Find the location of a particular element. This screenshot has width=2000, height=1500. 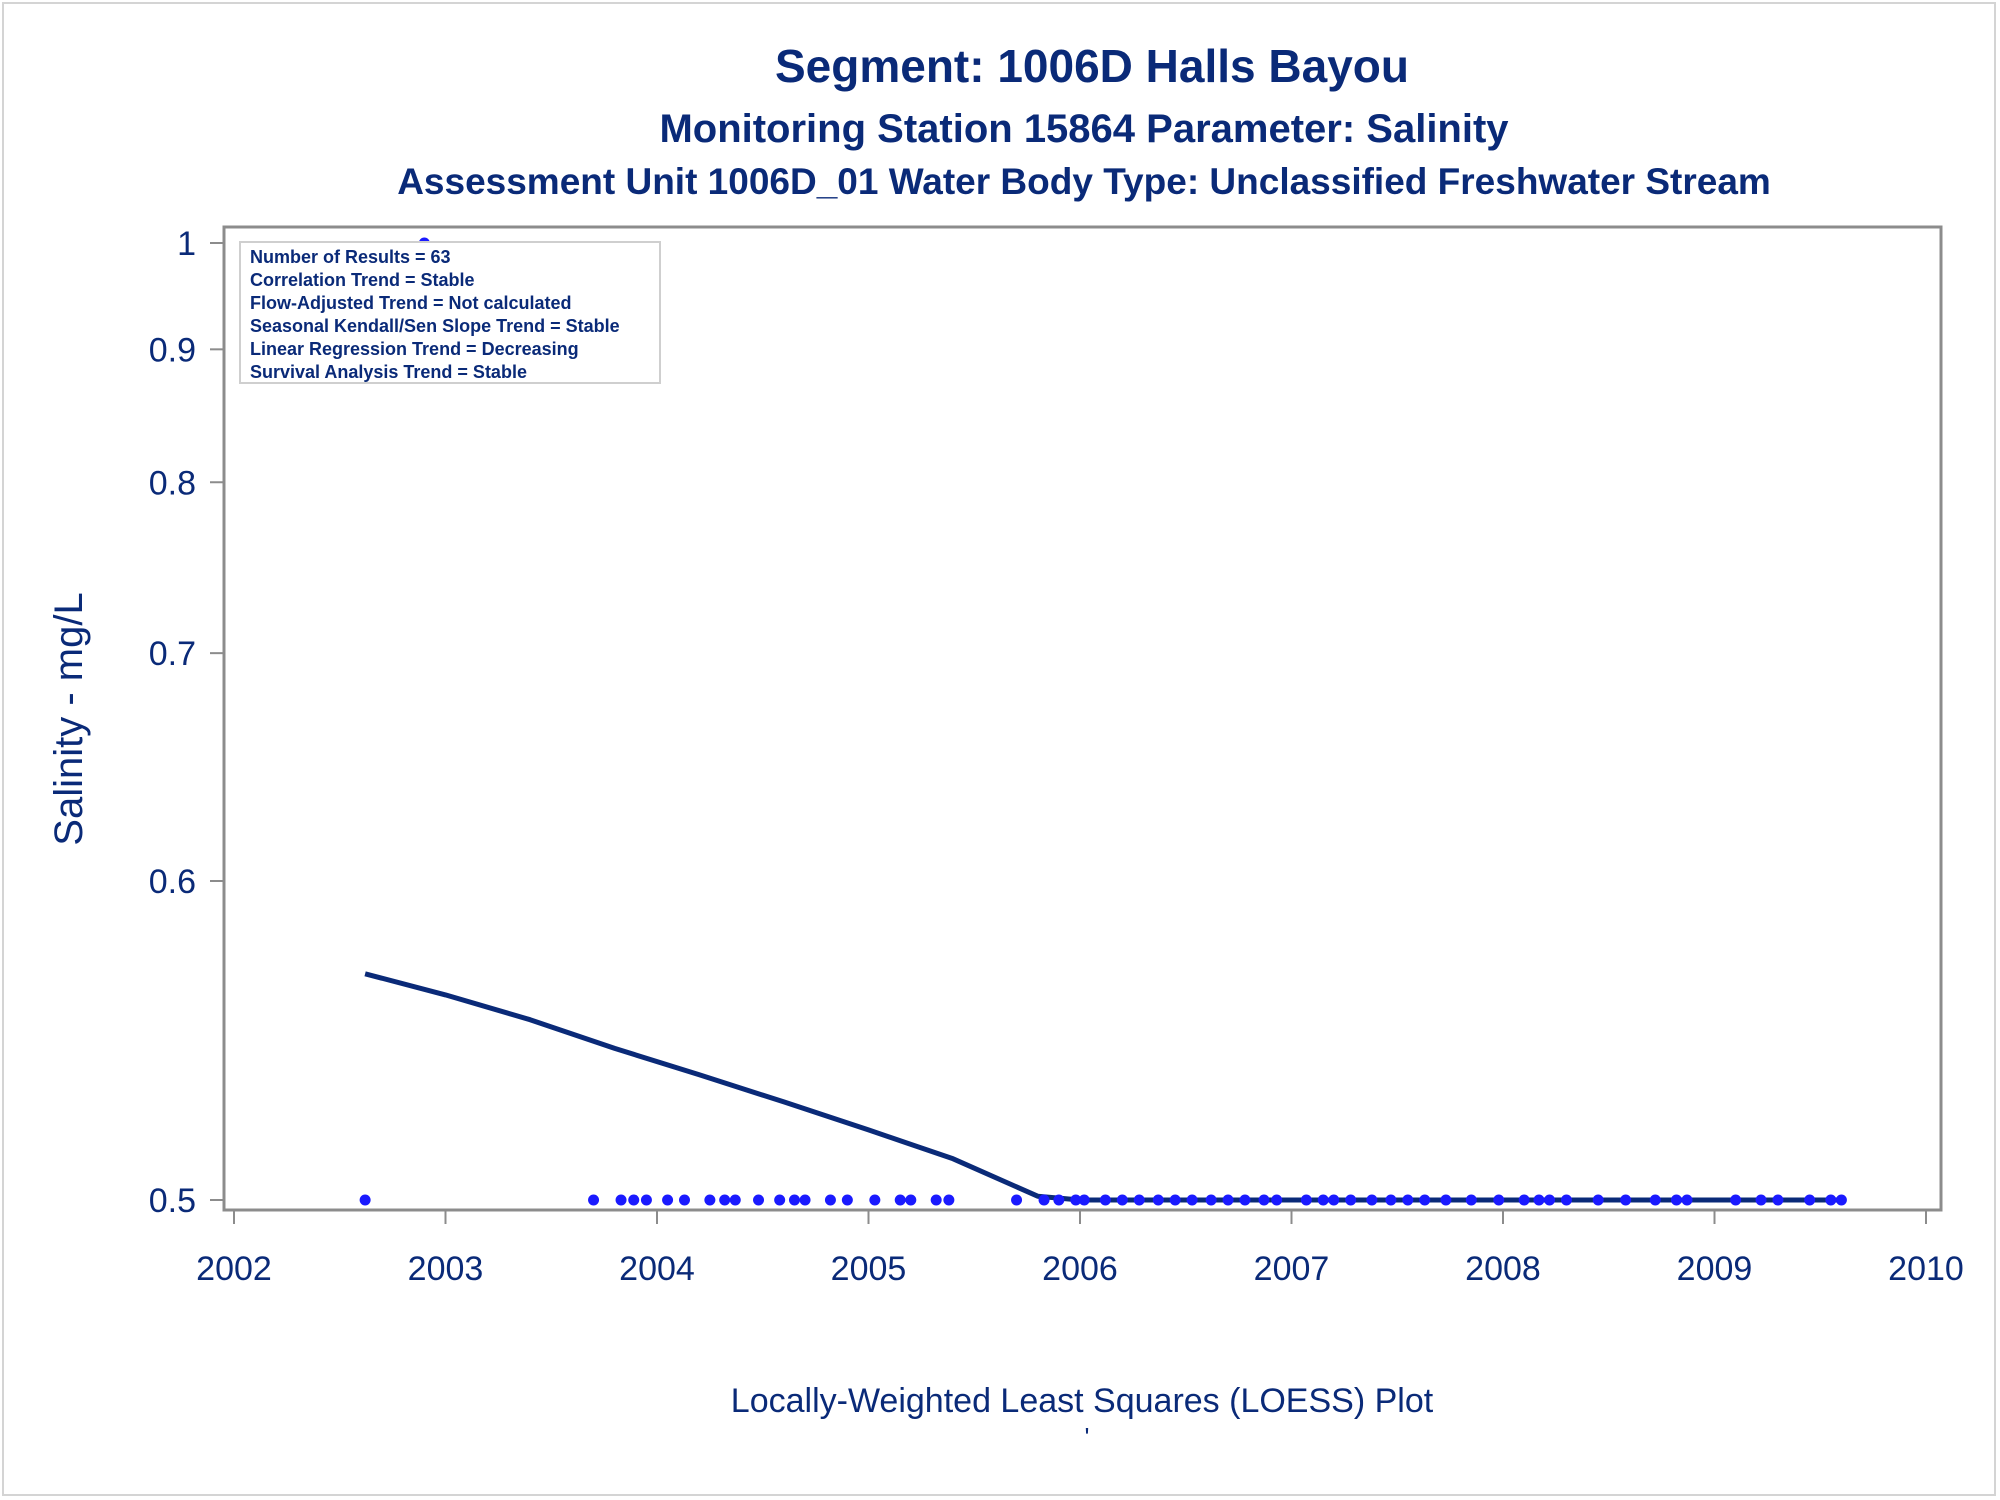

y-tick-label: 0.9 is located at coordinates (172, 350).